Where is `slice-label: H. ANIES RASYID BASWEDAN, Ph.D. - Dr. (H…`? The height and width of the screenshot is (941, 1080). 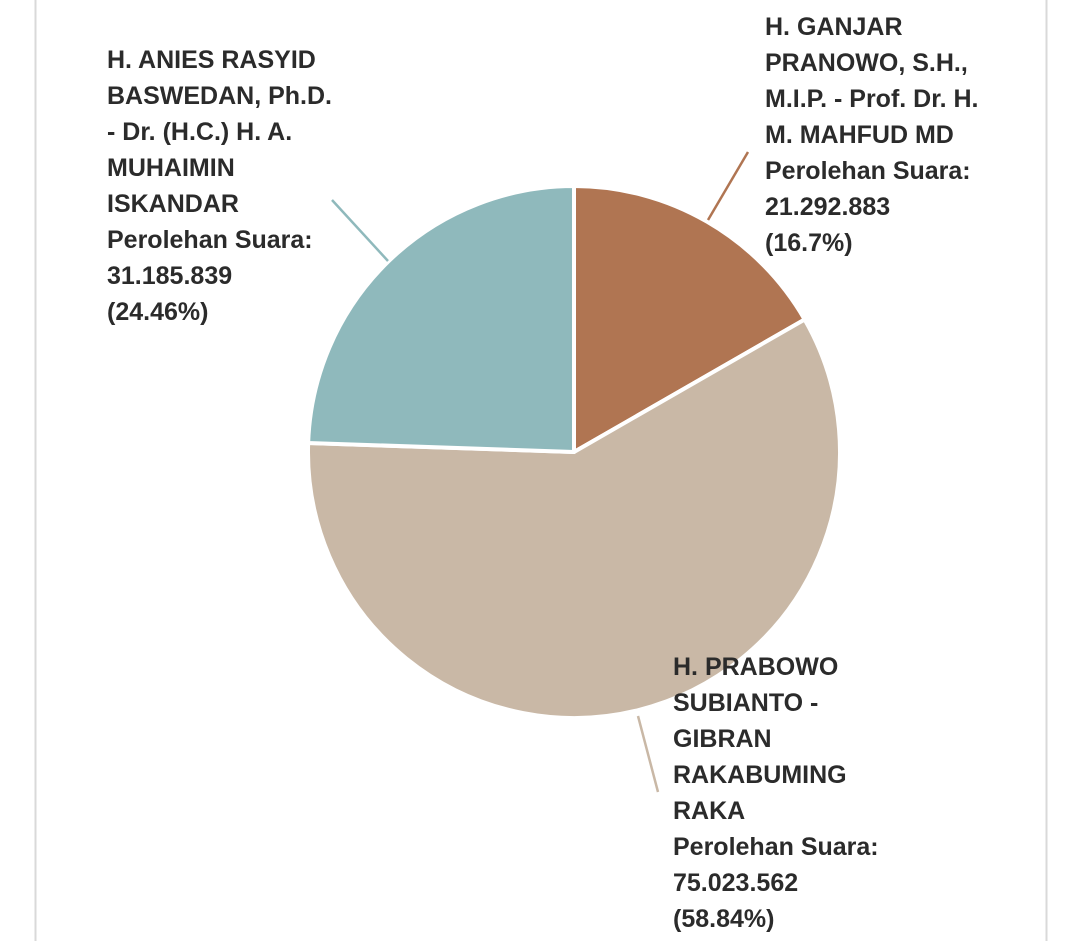
slice-label: H. ANIES RASYID BASWEDAN, Ph.D. - Dr. (H… is located at coordinates (221, 186).